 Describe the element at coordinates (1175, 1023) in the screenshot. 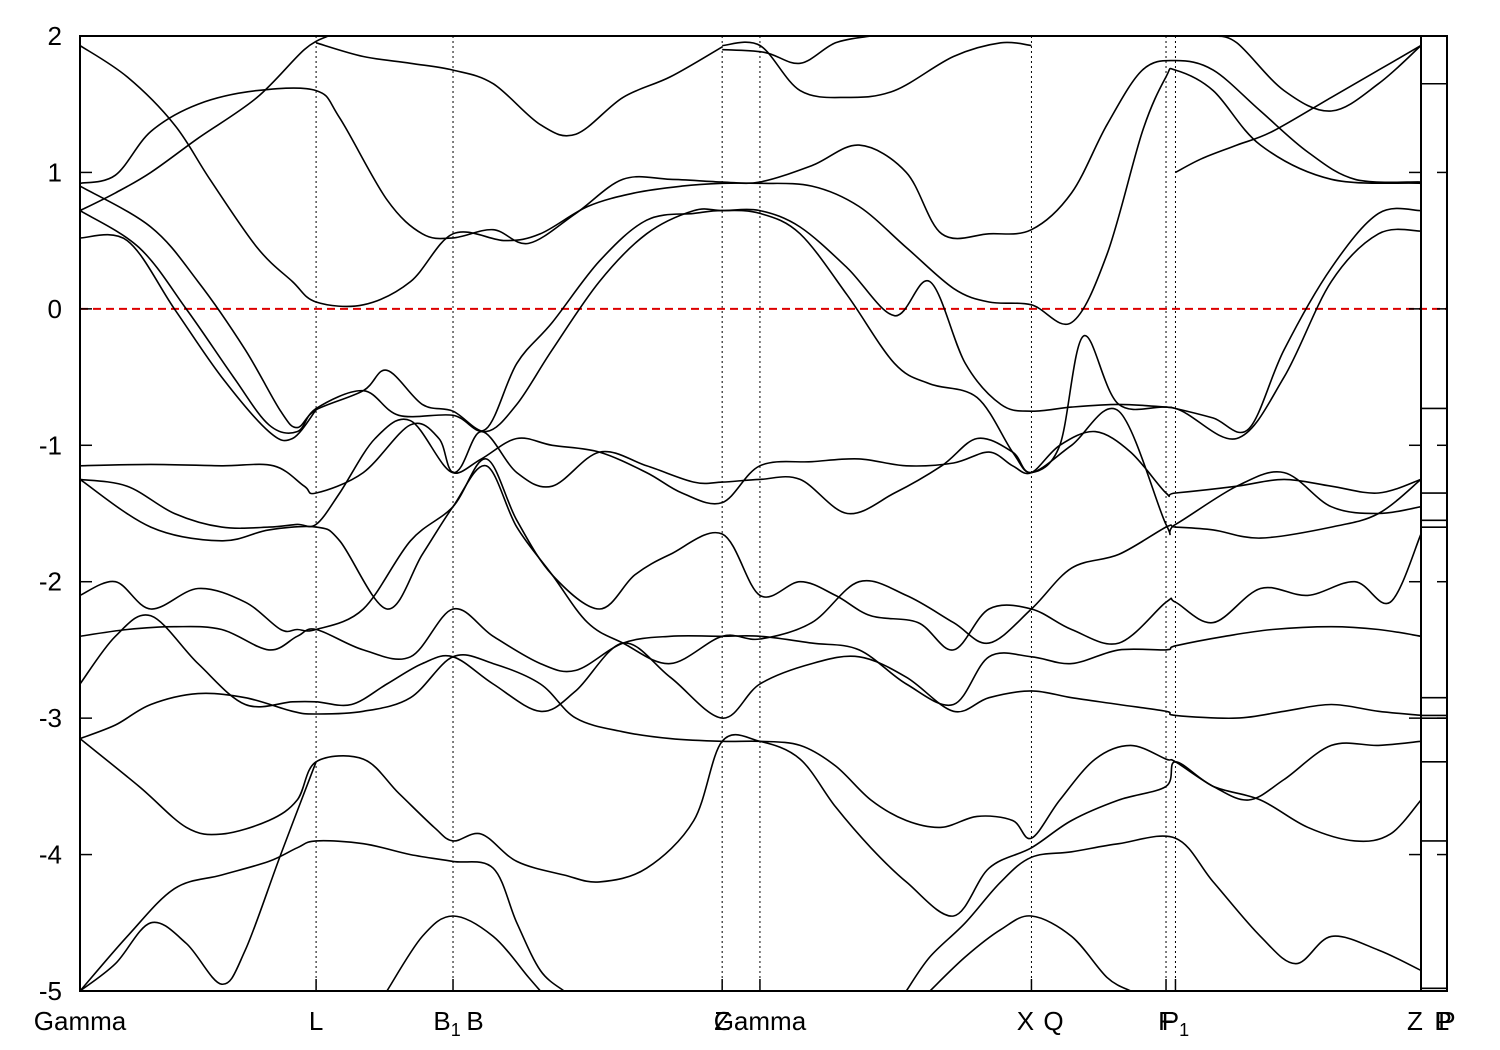

I see `x-tick-label: P1` at that location.